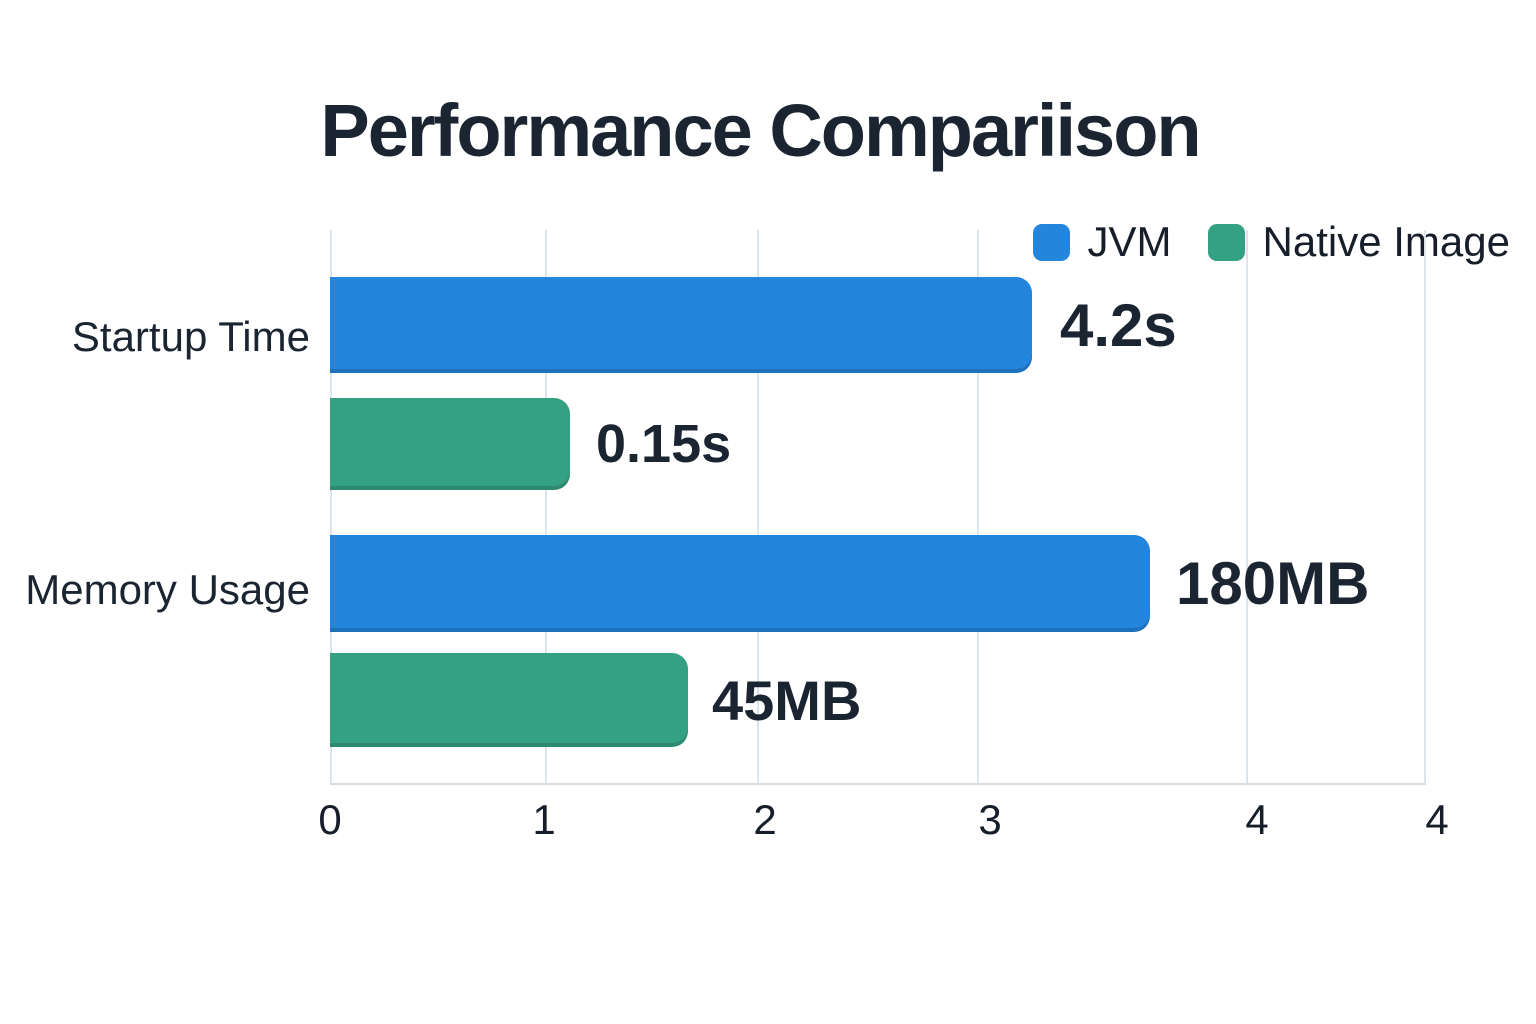 The height and width of the screenshot is (1024, 1536). I want to click on bar-native-image-memory-usage, so click(509, 700).